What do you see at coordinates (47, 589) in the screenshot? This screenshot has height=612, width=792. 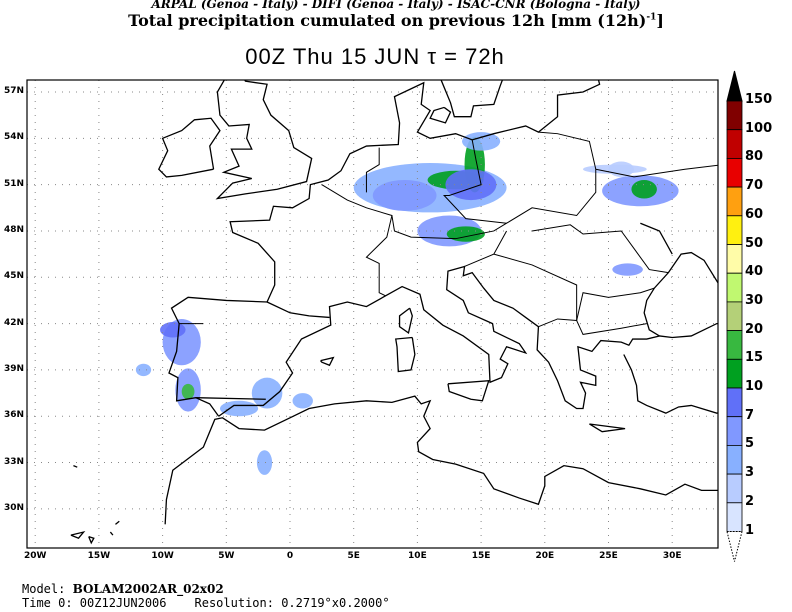 I see `model-label: Model:` at bounding box center [47, 589].